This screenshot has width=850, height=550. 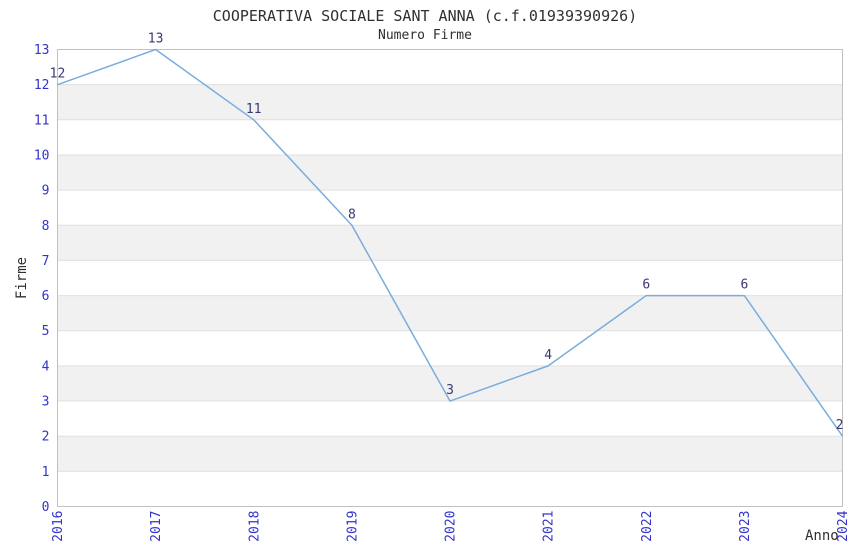 I want to click on y-tick-label: 1, so click(x=46, y=472).